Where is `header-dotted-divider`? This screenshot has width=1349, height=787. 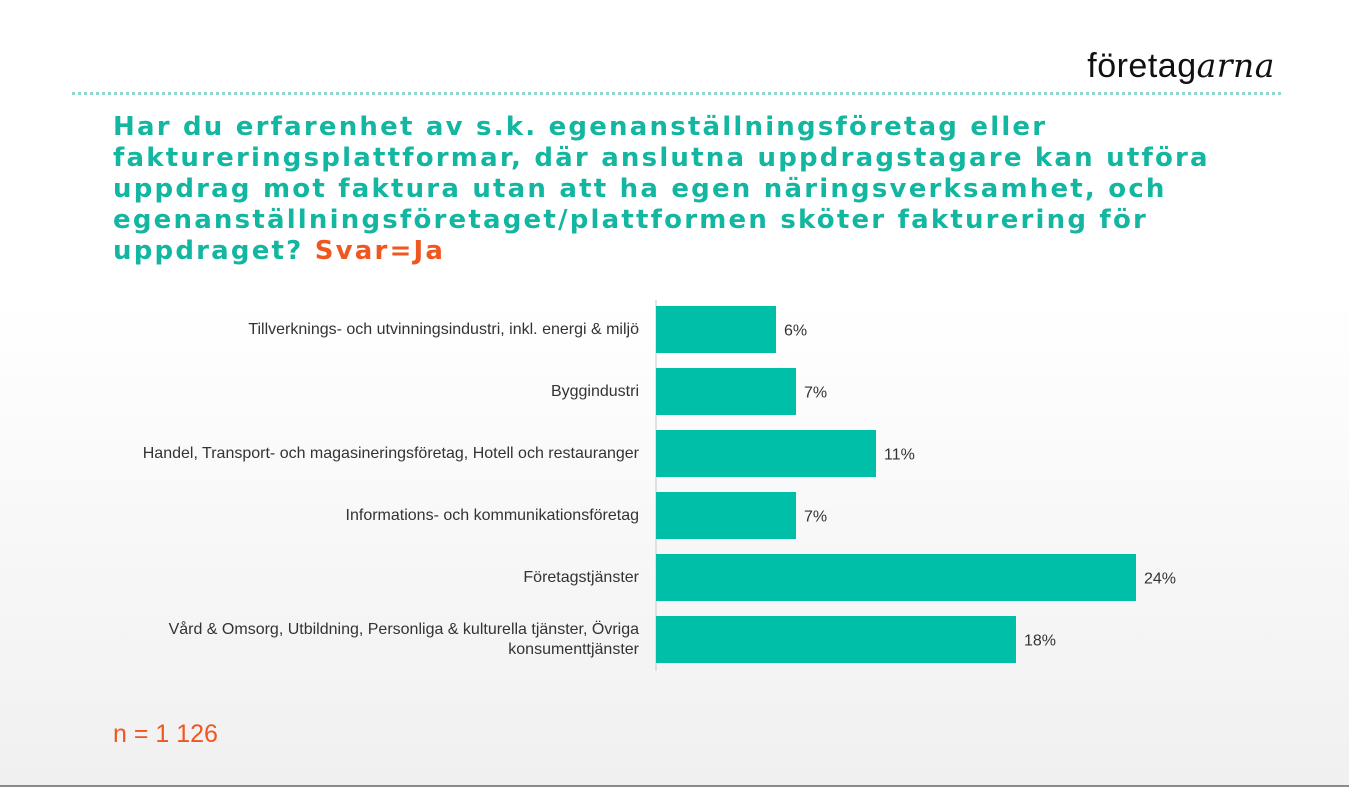
header-dotted-divider is located at coordinates (676, 93).